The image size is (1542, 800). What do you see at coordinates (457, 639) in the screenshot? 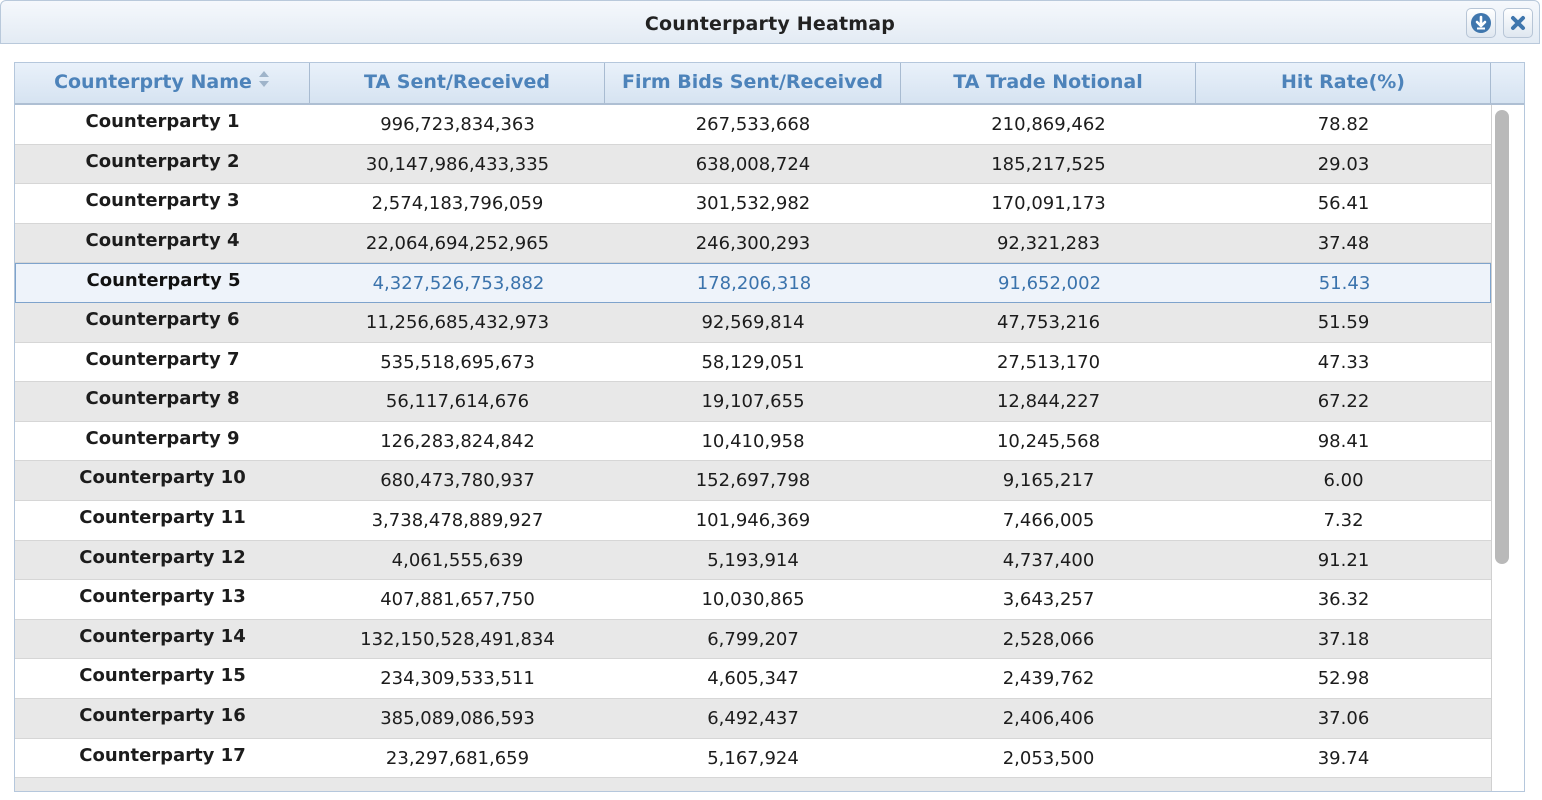
I see `cell-ta-sent-received: 132,150,528,491,834` at bounding box center [457, 639].